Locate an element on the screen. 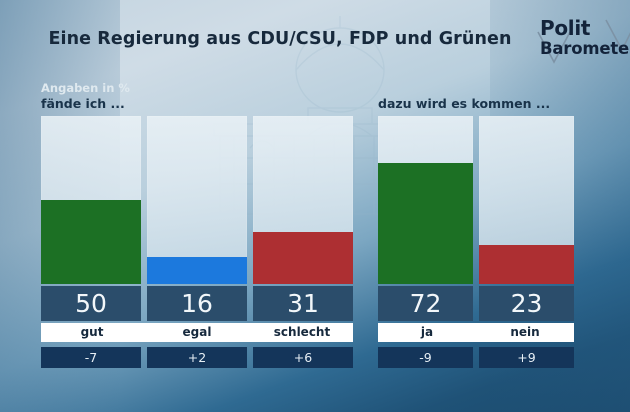 This screenshot has height=412, width=630. bar-gut is located at coordinates (91, 242).